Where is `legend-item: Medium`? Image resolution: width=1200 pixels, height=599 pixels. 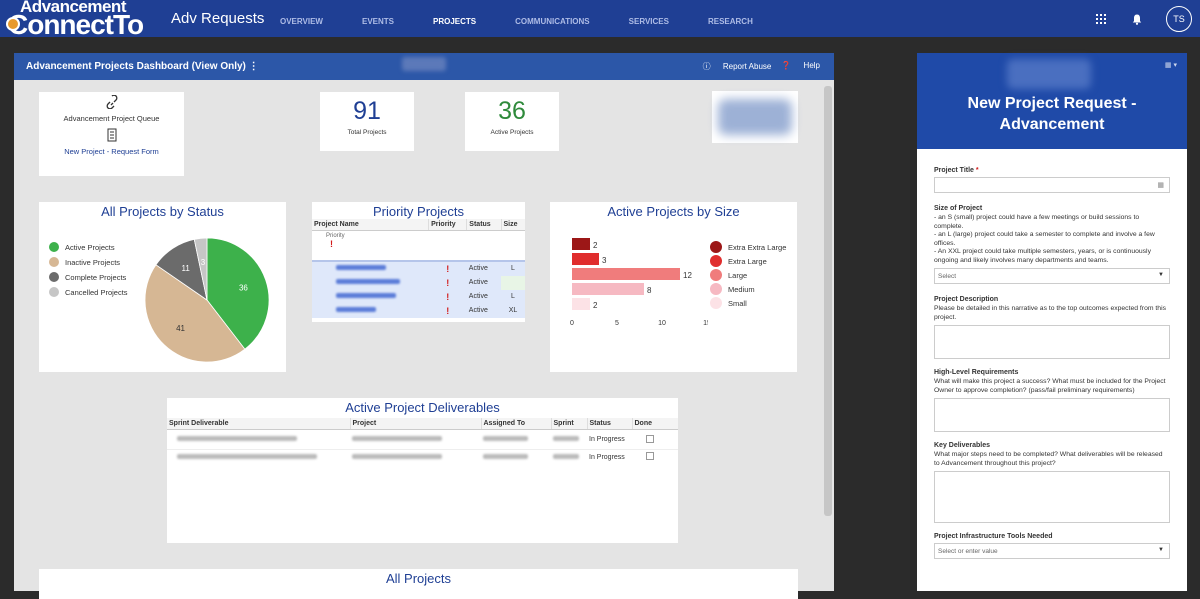
legend-item: Medium is located at coordinates (748, 289).